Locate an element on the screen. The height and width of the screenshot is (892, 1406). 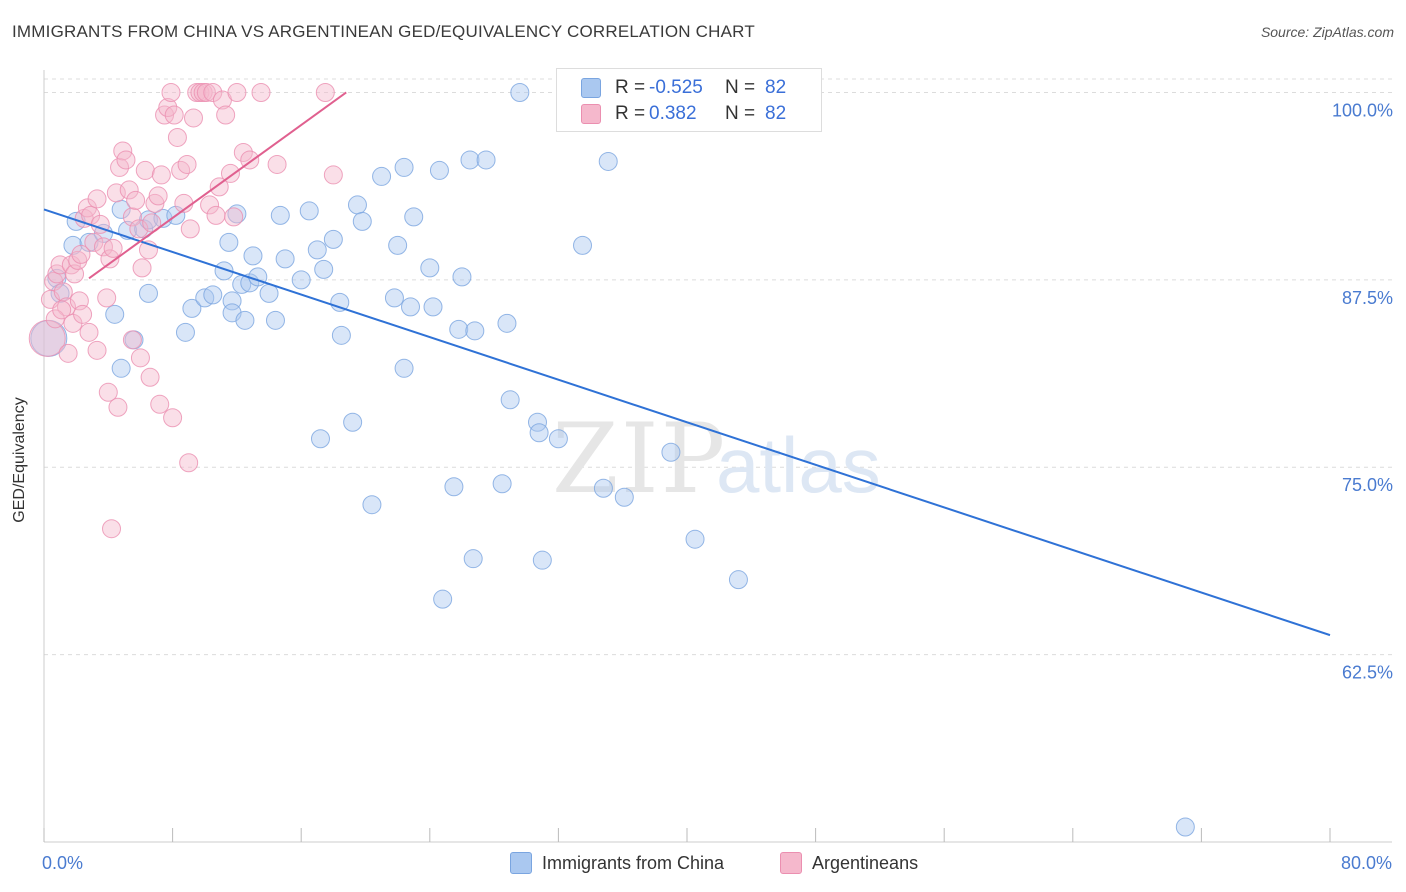
series-legend: Immigrants from China Argentineans is located at coordinates (703, 864).